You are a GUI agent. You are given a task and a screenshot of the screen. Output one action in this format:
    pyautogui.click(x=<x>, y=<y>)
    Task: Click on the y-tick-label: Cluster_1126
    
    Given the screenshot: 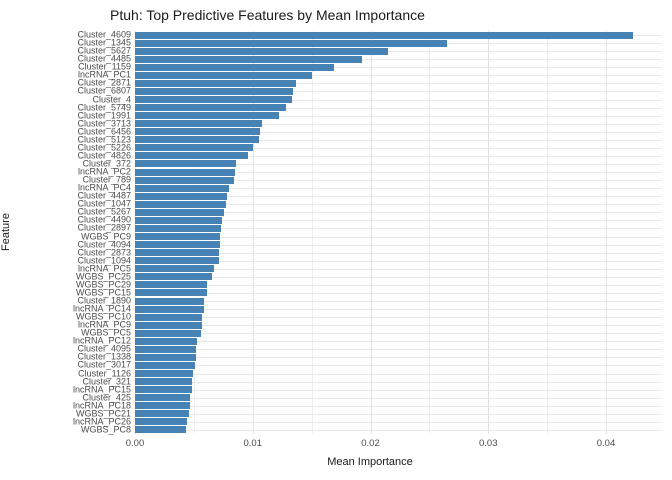 What is the action you would take?
    pyautogui.click(x=104, y=373)
    